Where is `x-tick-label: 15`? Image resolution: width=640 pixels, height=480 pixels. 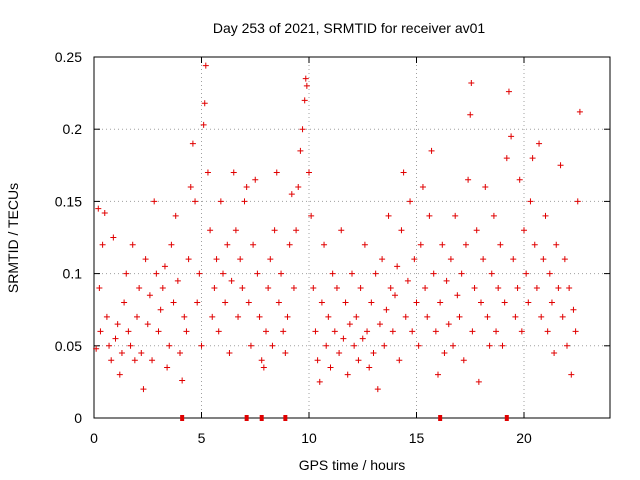
x-tick-label: 15 is located at coordinates (417, 438).